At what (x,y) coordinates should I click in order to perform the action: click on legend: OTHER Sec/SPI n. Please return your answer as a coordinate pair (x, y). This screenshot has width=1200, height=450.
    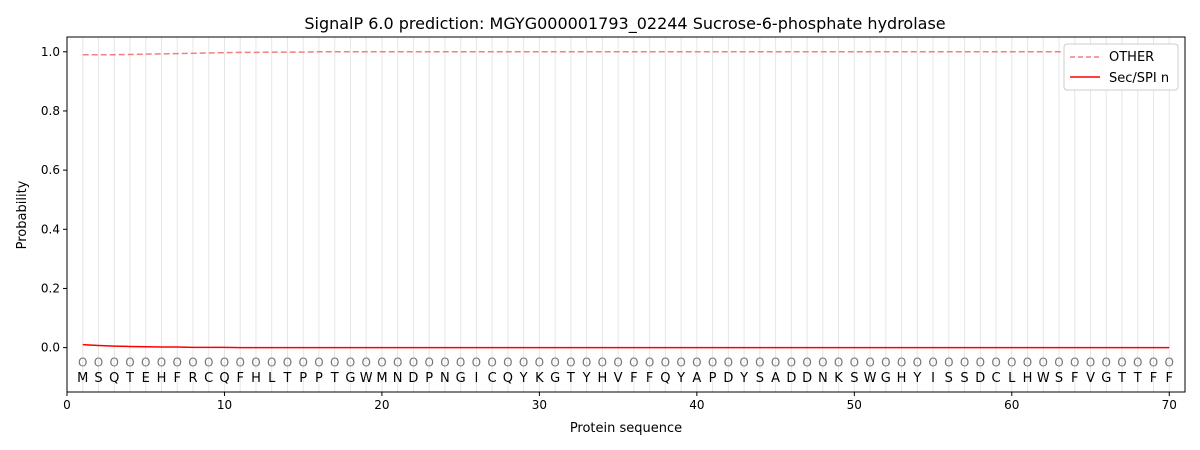
    Looking at the image, I should click on (1121, 67).